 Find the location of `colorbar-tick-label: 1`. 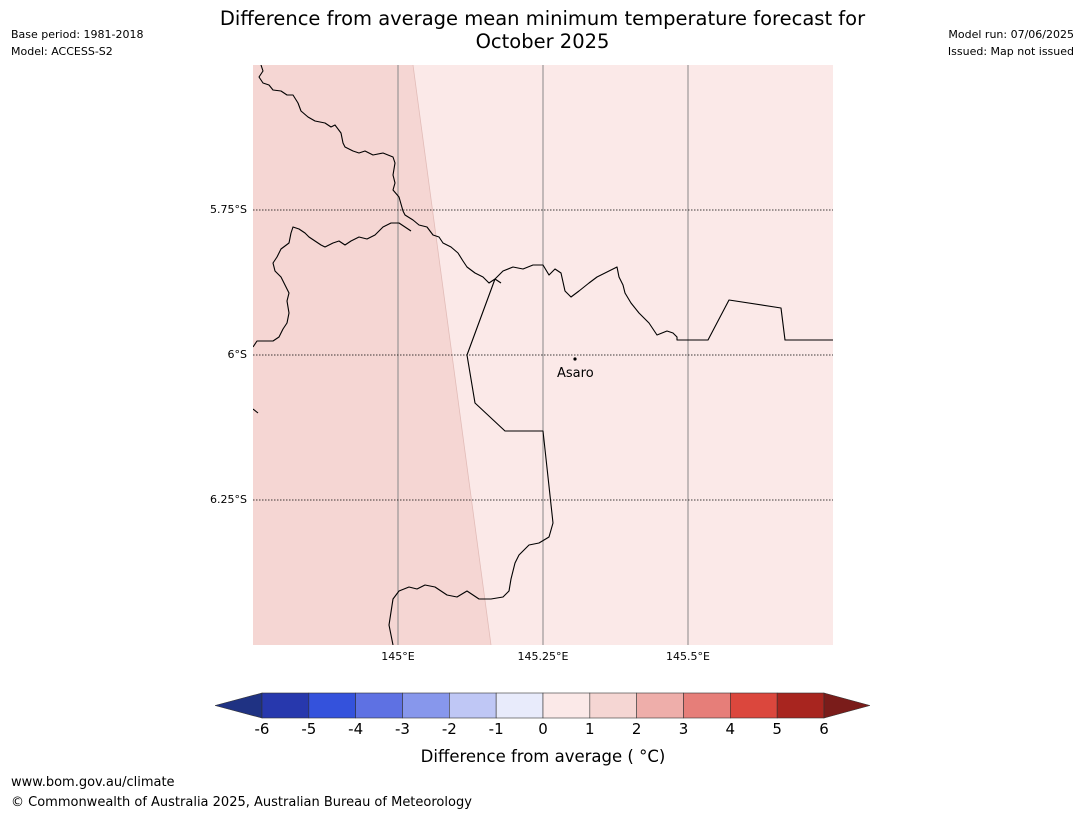

colorbar-tick-label: 1 is located at coordinates (590, 729).